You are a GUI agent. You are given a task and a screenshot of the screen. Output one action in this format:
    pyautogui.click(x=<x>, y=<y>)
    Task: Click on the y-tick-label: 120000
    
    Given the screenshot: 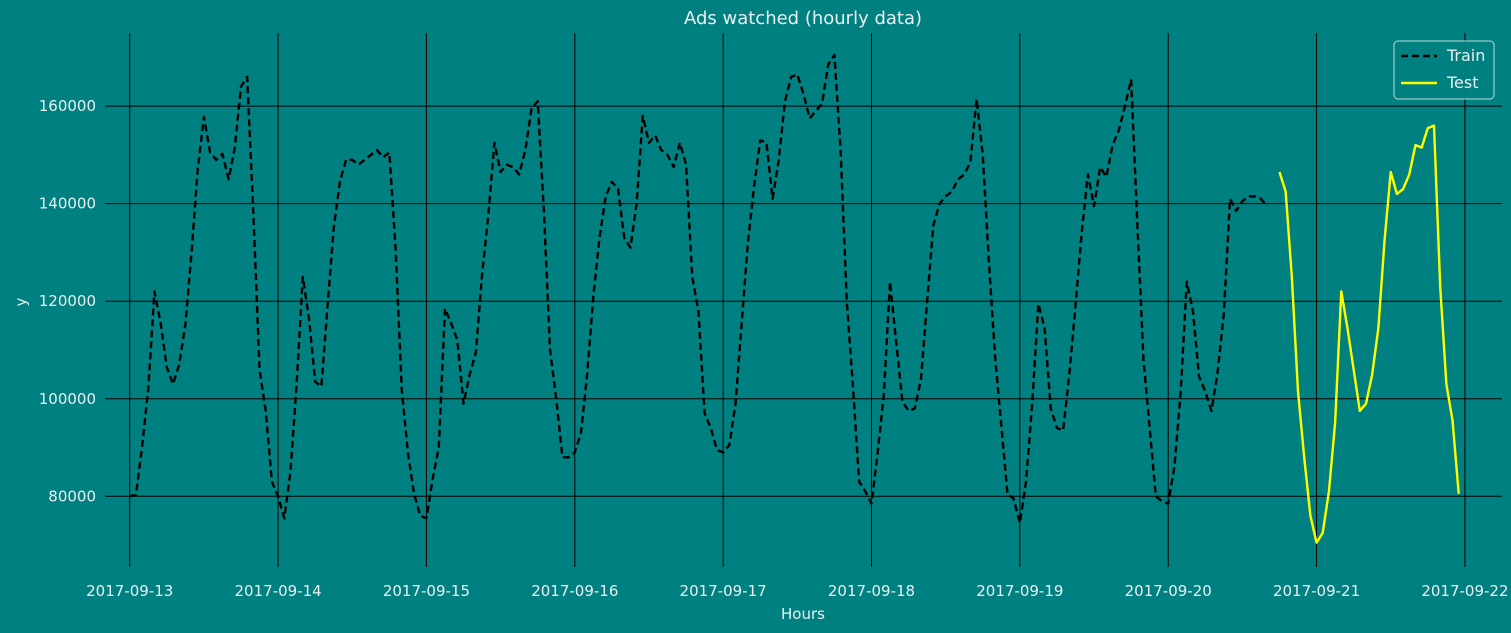 What is the action you would take?
    pyautogui.click(x=67, y=301)
    